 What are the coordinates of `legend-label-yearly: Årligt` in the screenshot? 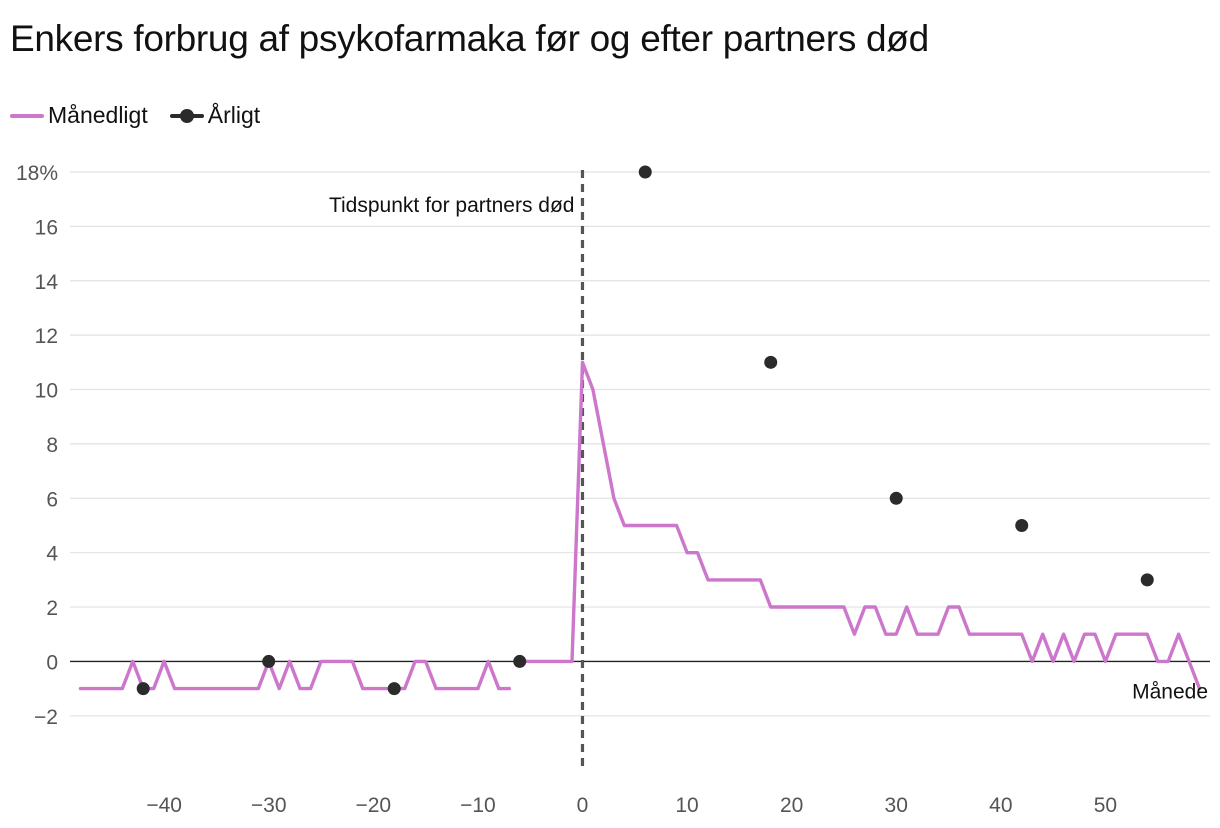 It's located at (234, 115).